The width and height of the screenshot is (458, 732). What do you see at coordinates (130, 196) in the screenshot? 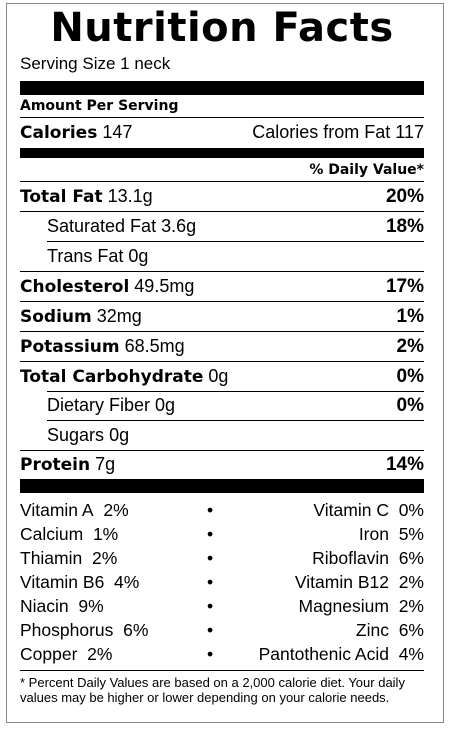
I see `nutrient-amount: 13.1g` at bounding box center [130, 196].